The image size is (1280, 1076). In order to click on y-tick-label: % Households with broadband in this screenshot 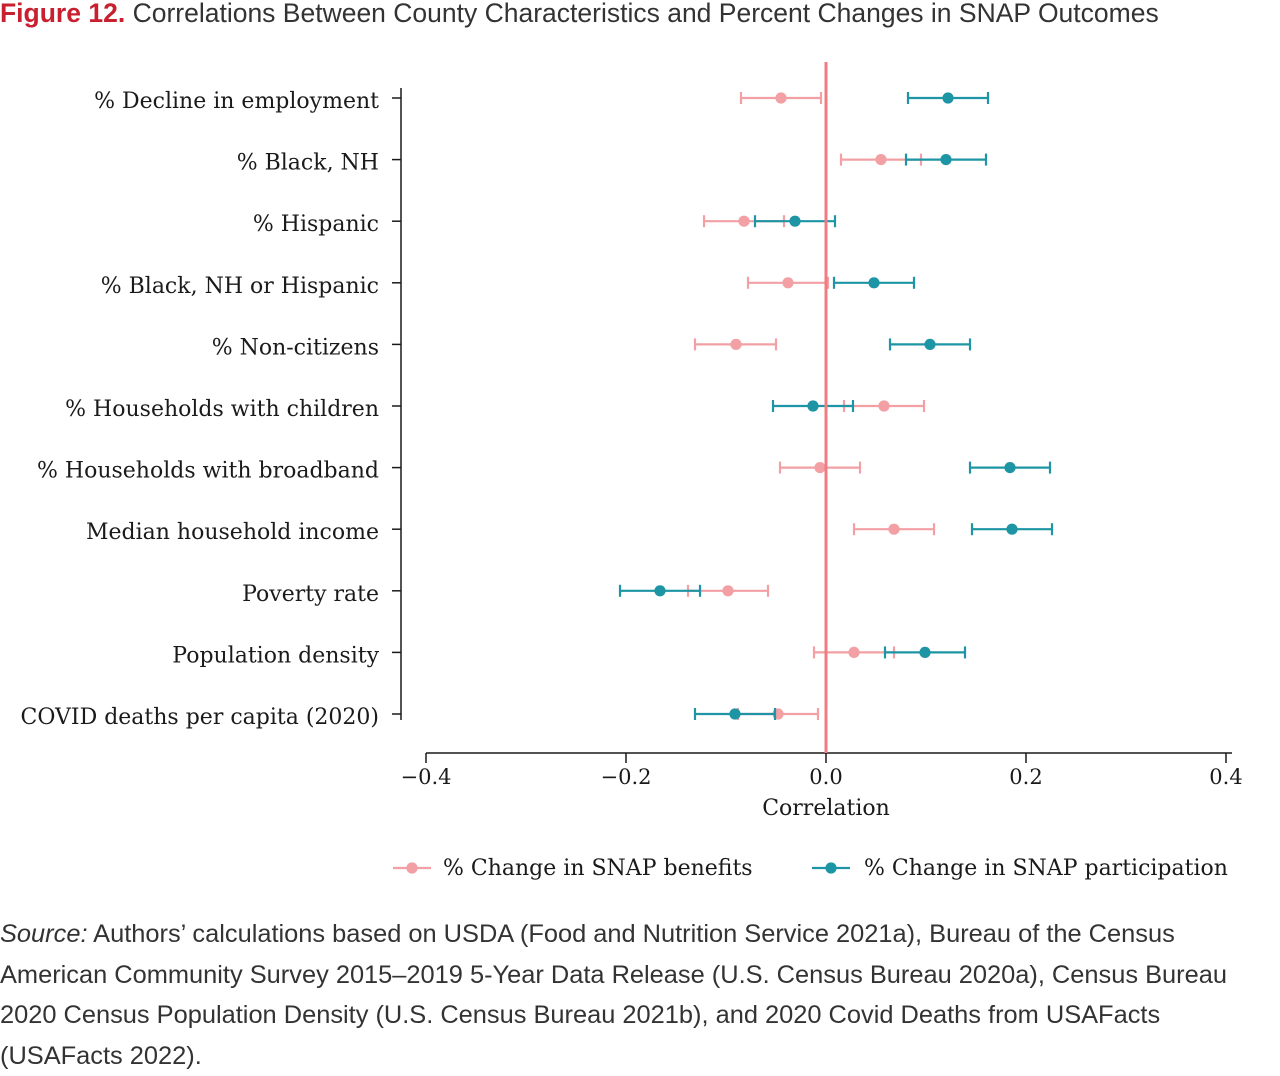, I will do `click(208, 471)`.